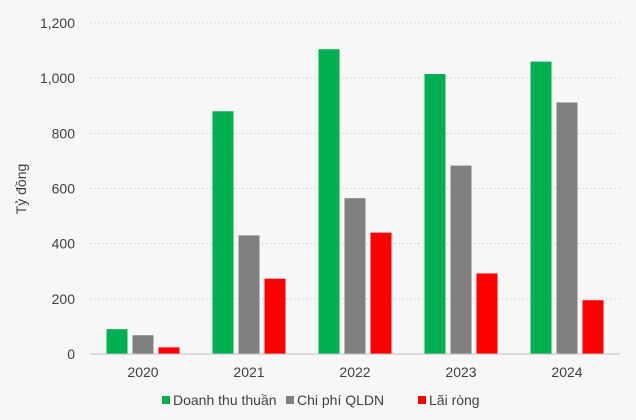  What do you see at coordinates (566, 372) in the screenshot?
I see `x-tick-label: 2024` at bounding box center [566, 372].